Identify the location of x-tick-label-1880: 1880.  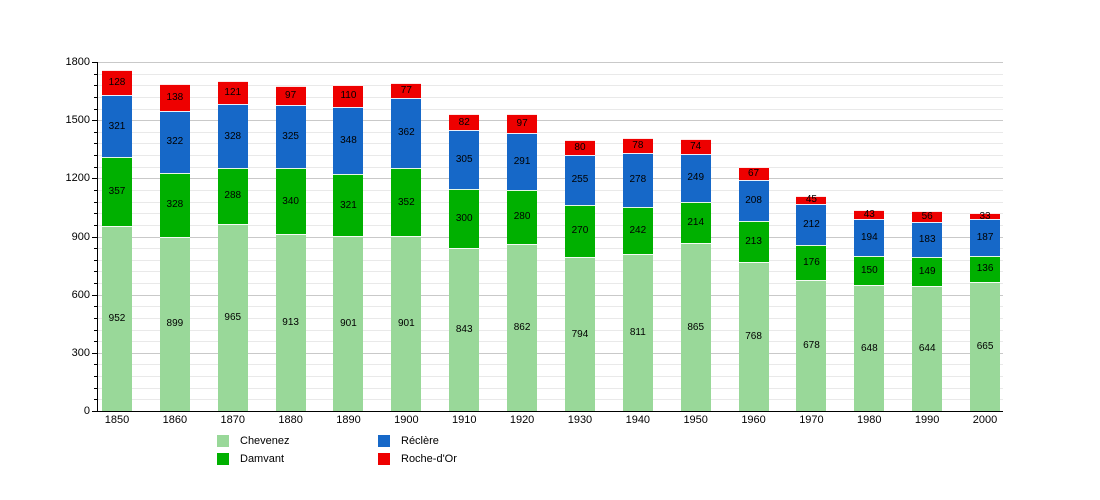
(290, 420).